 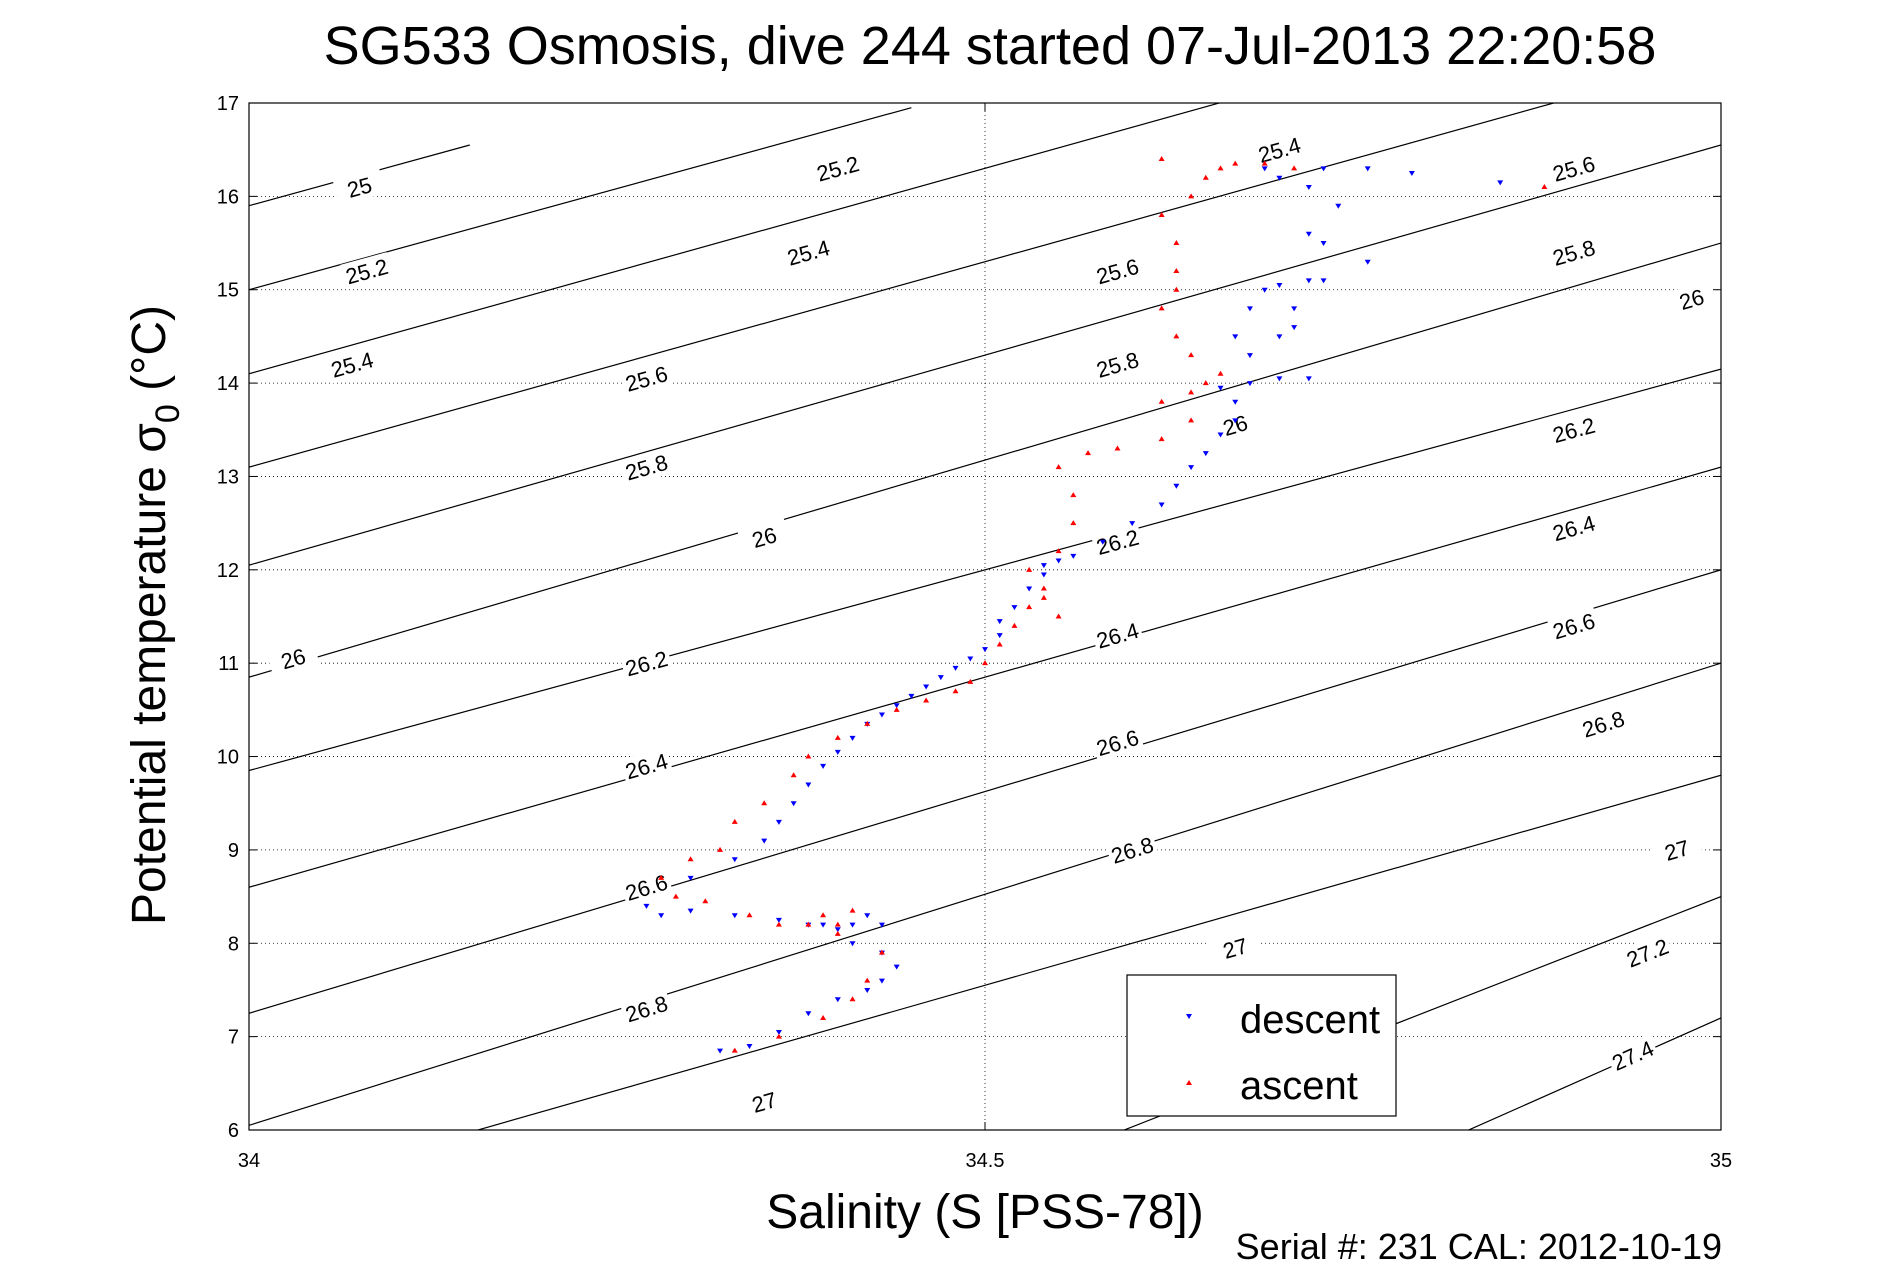 I want to click on isopycnal-label: 26.4, so click(x=1574, y=527).